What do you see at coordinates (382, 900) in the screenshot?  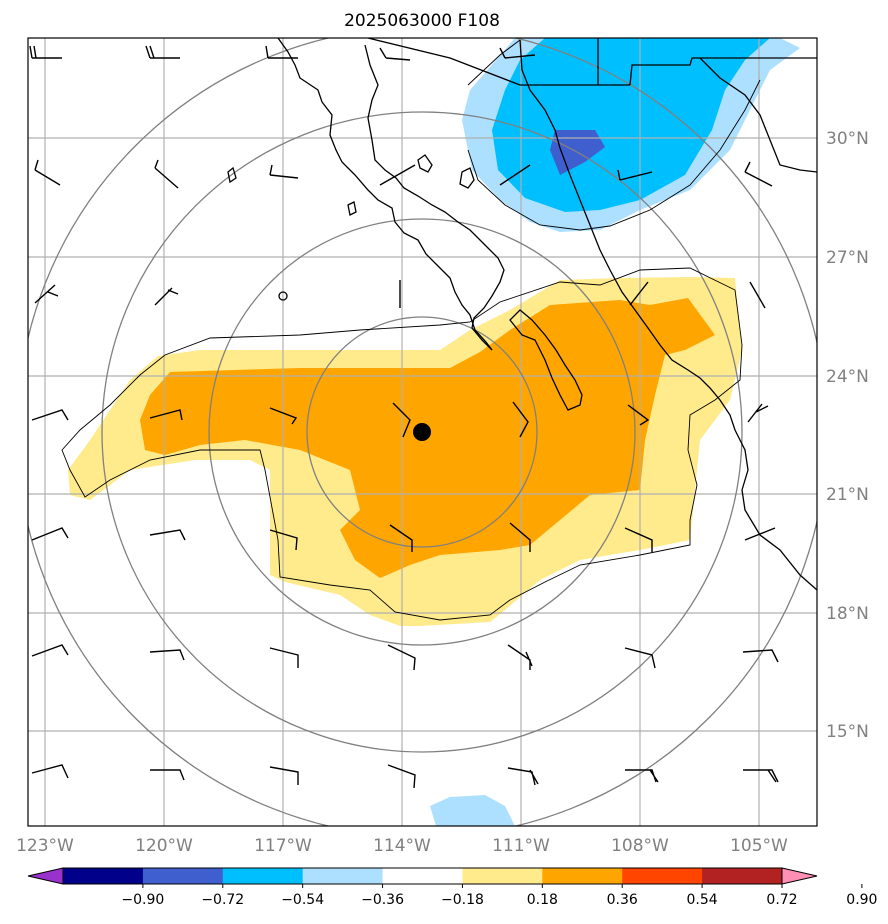 I see `colorbar-tick-label: −0.36` at bounding box center [382, 900].